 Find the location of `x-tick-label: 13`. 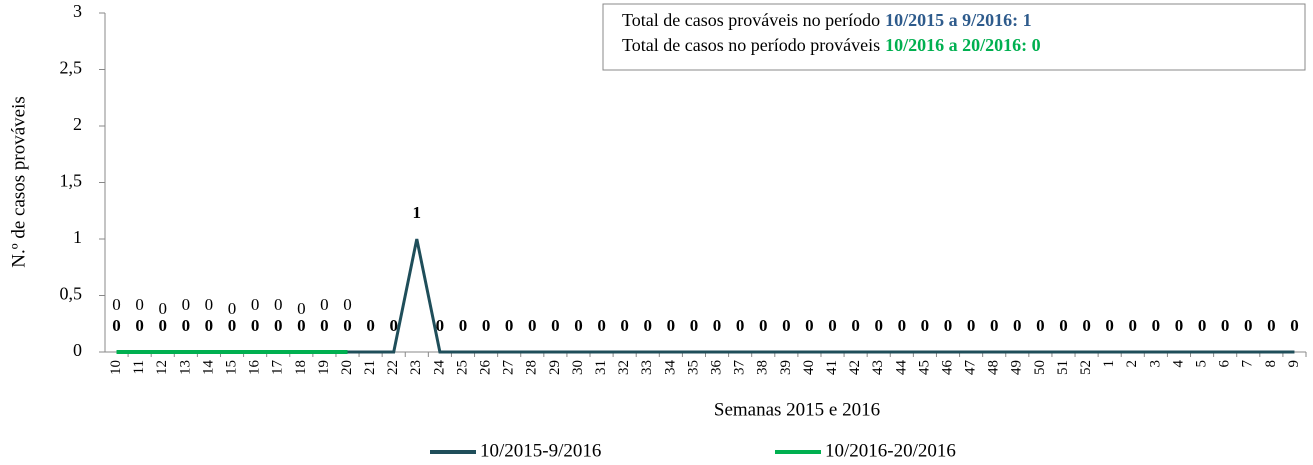

x-tick-label: 13 is located at coordinates (185, 367).